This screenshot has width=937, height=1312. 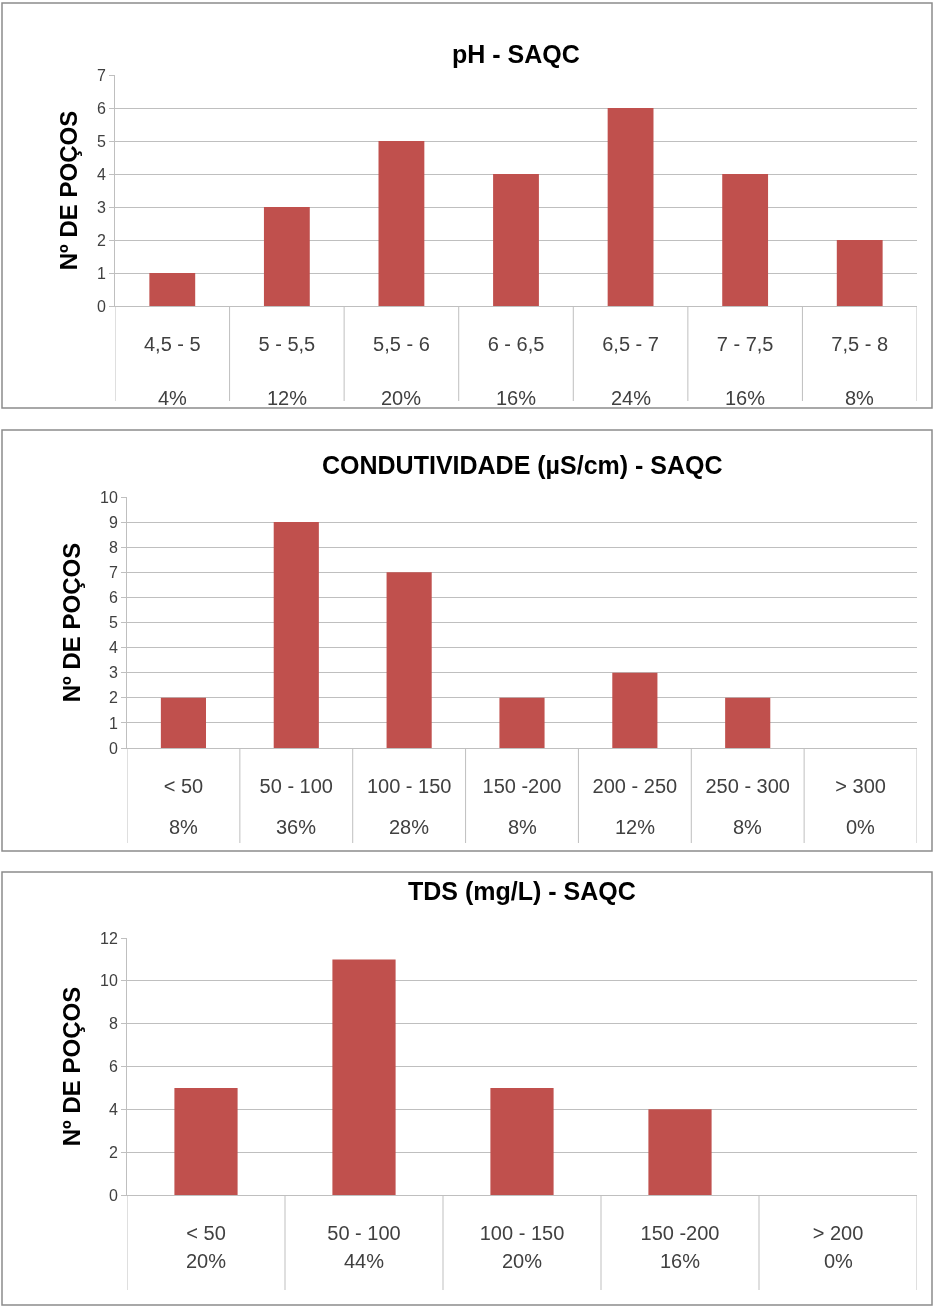 What do you see at coordinates (747, 786) in the screenshot?
I see `x-tick-label: 250 - 300` at bounding box center [747, 786].